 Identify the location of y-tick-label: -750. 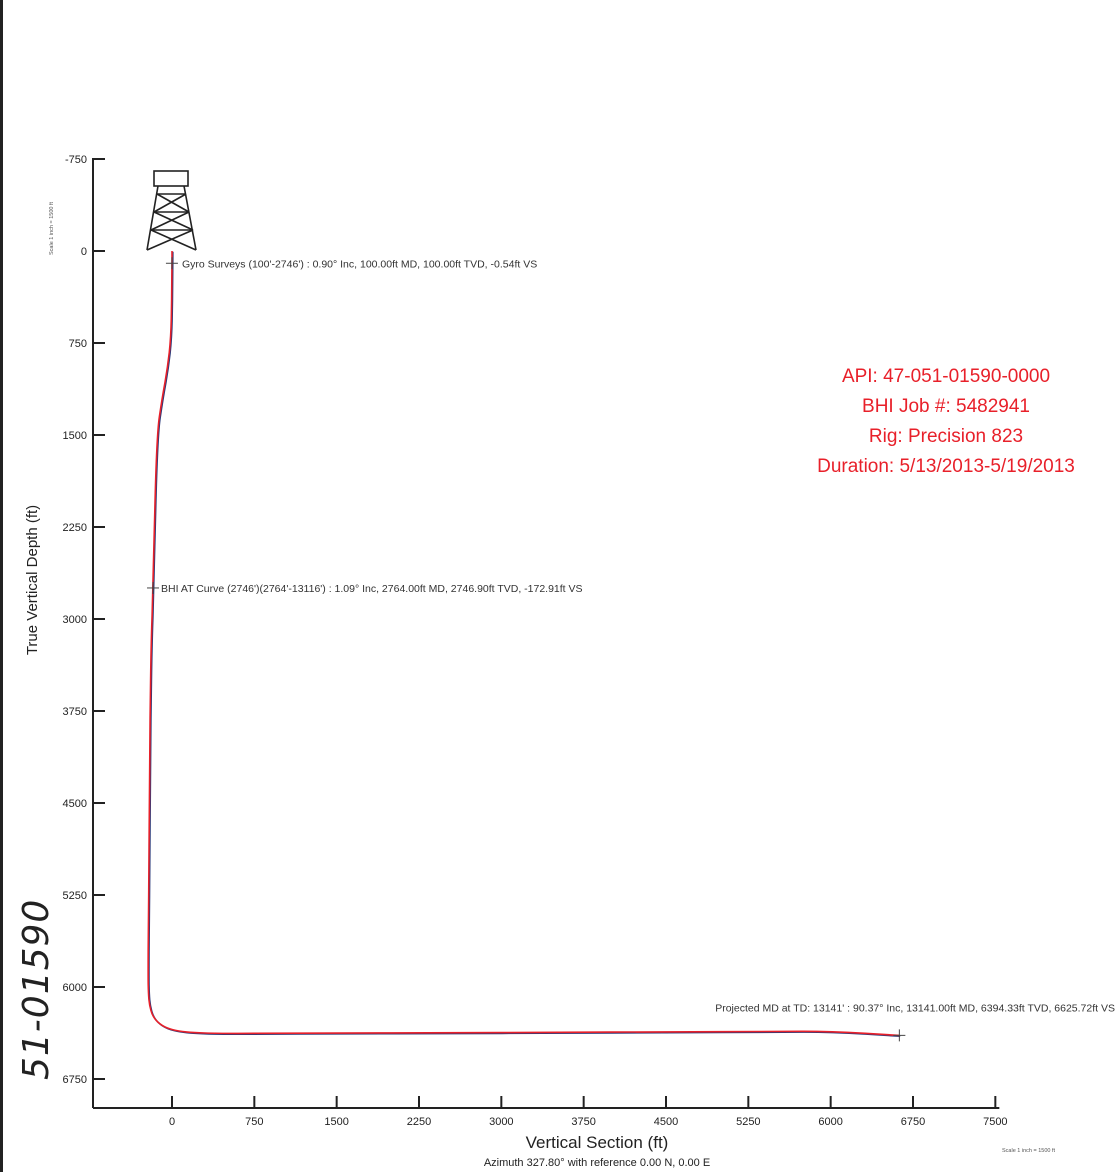
(76, 160).